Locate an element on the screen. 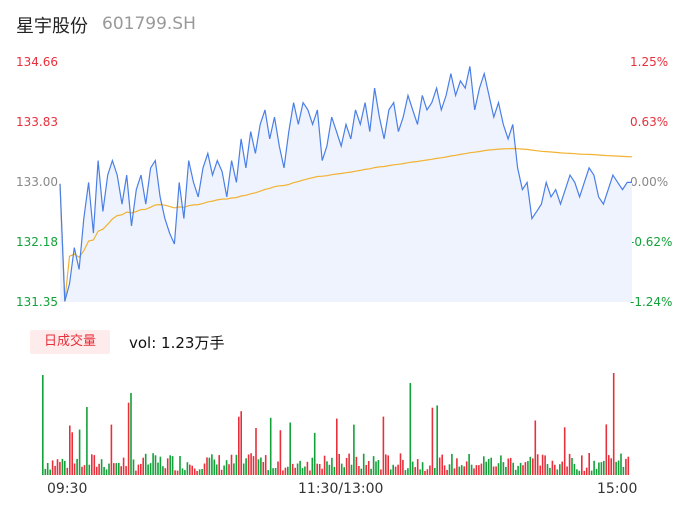 The height and width of the screenshot is (524, 686). volume-panel-label: 日成交量 is located at coordinates (70, 342).